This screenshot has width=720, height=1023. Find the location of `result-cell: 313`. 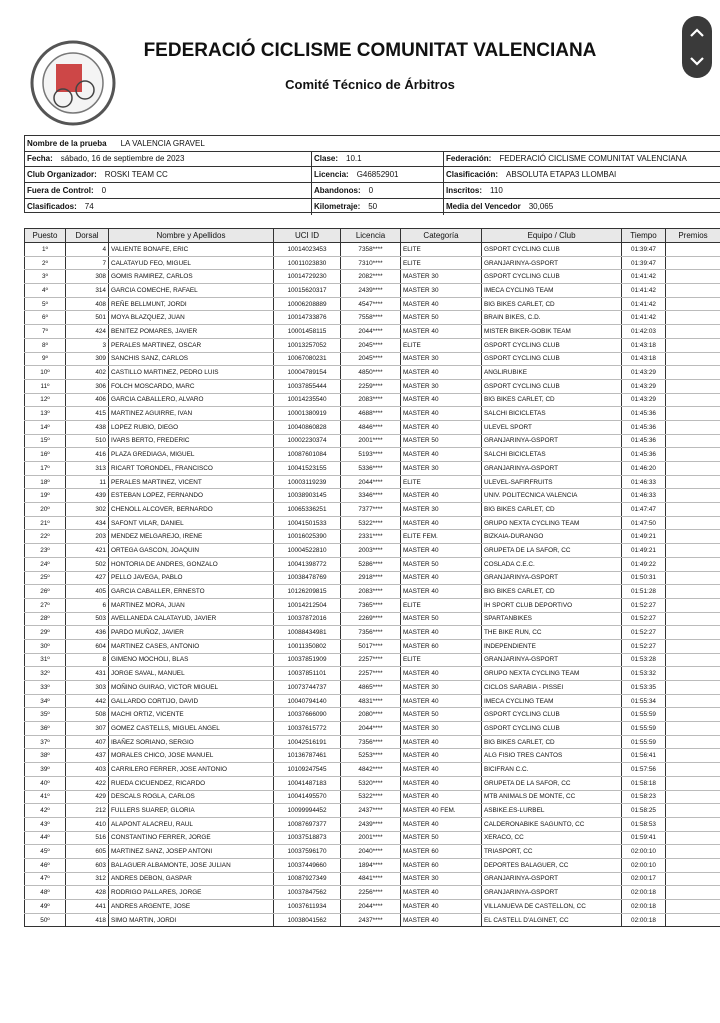

result-cell: 313 is located at coordinates (87, 468).